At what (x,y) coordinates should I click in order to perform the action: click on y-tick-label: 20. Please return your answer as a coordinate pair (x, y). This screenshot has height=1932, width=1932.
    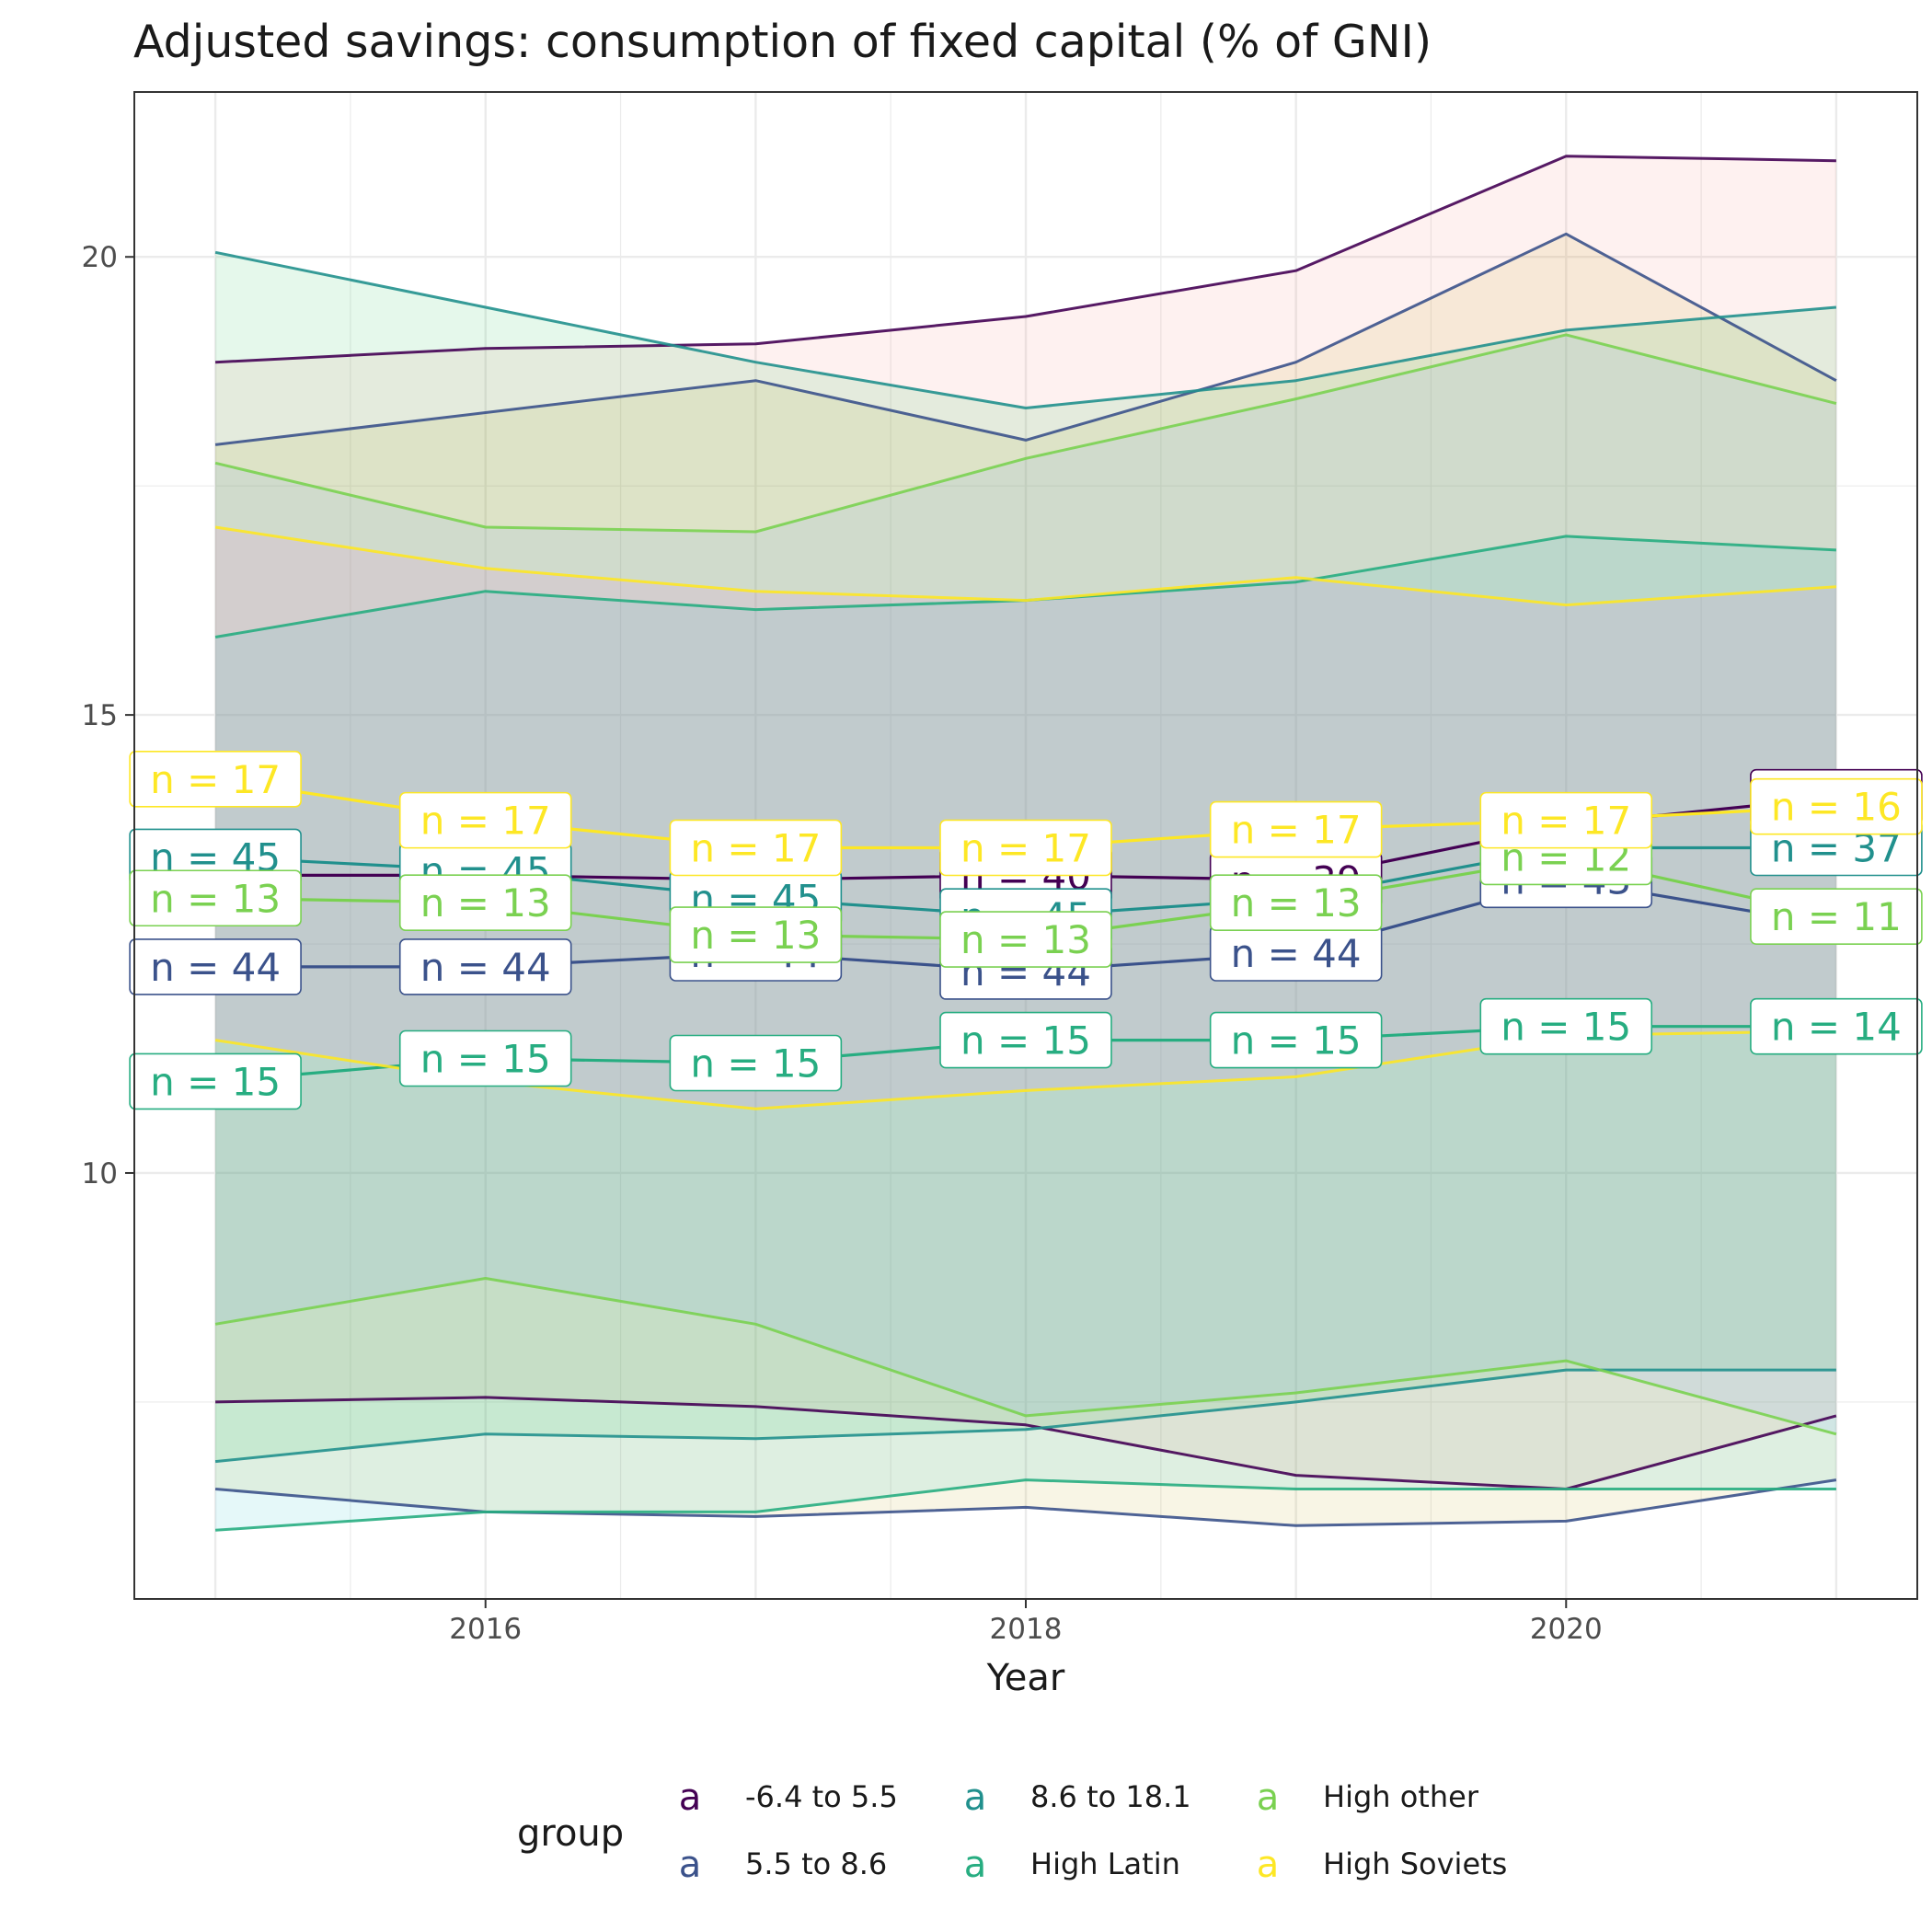
    Looking at the image, I should click on (100, 257).